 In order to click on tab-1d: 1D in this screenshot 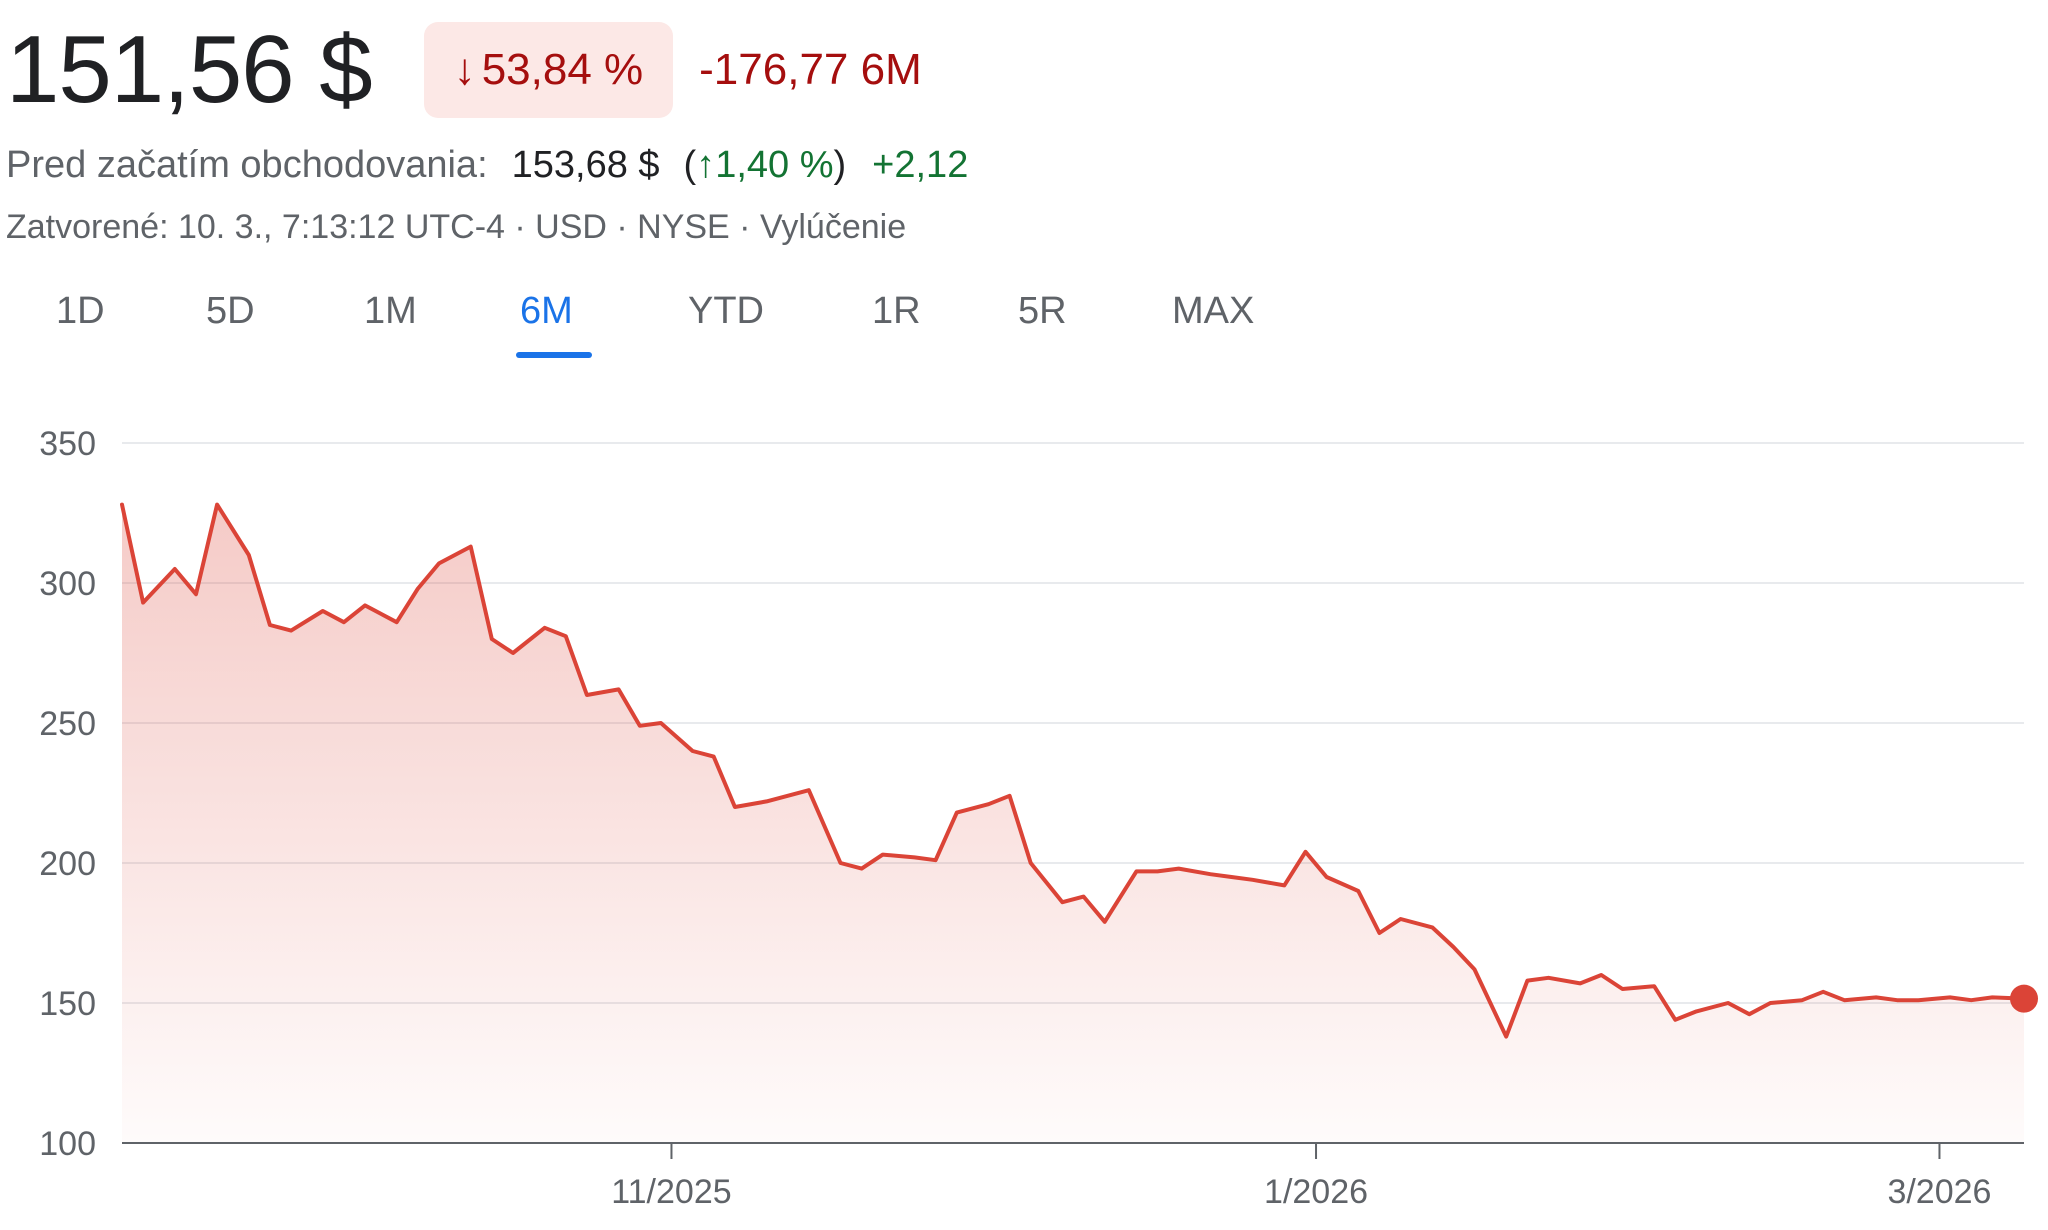, I will do `click(80, 311)`.